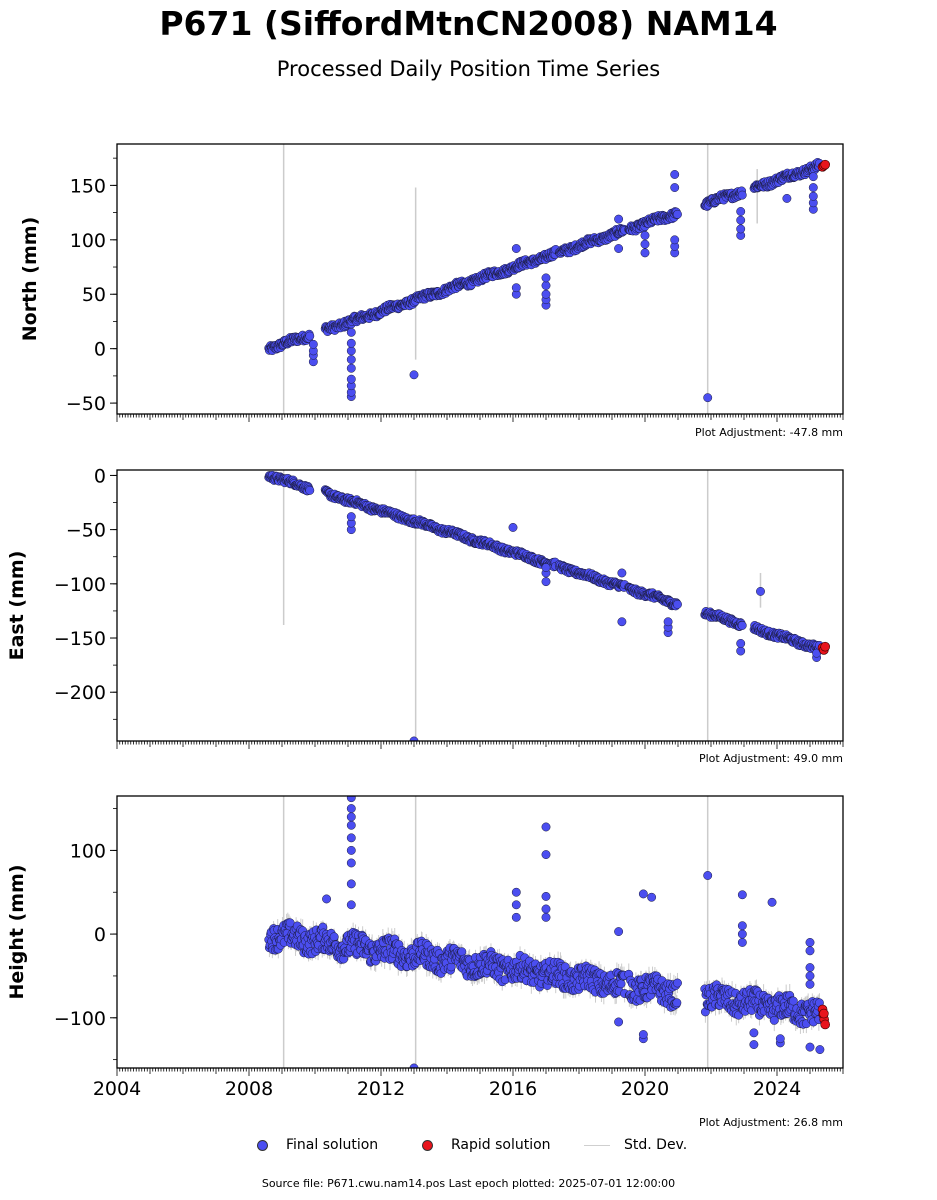 This screenshot has height=1200, width=937. I want to click on y-axis-label: East (mm), so click(17, 606).